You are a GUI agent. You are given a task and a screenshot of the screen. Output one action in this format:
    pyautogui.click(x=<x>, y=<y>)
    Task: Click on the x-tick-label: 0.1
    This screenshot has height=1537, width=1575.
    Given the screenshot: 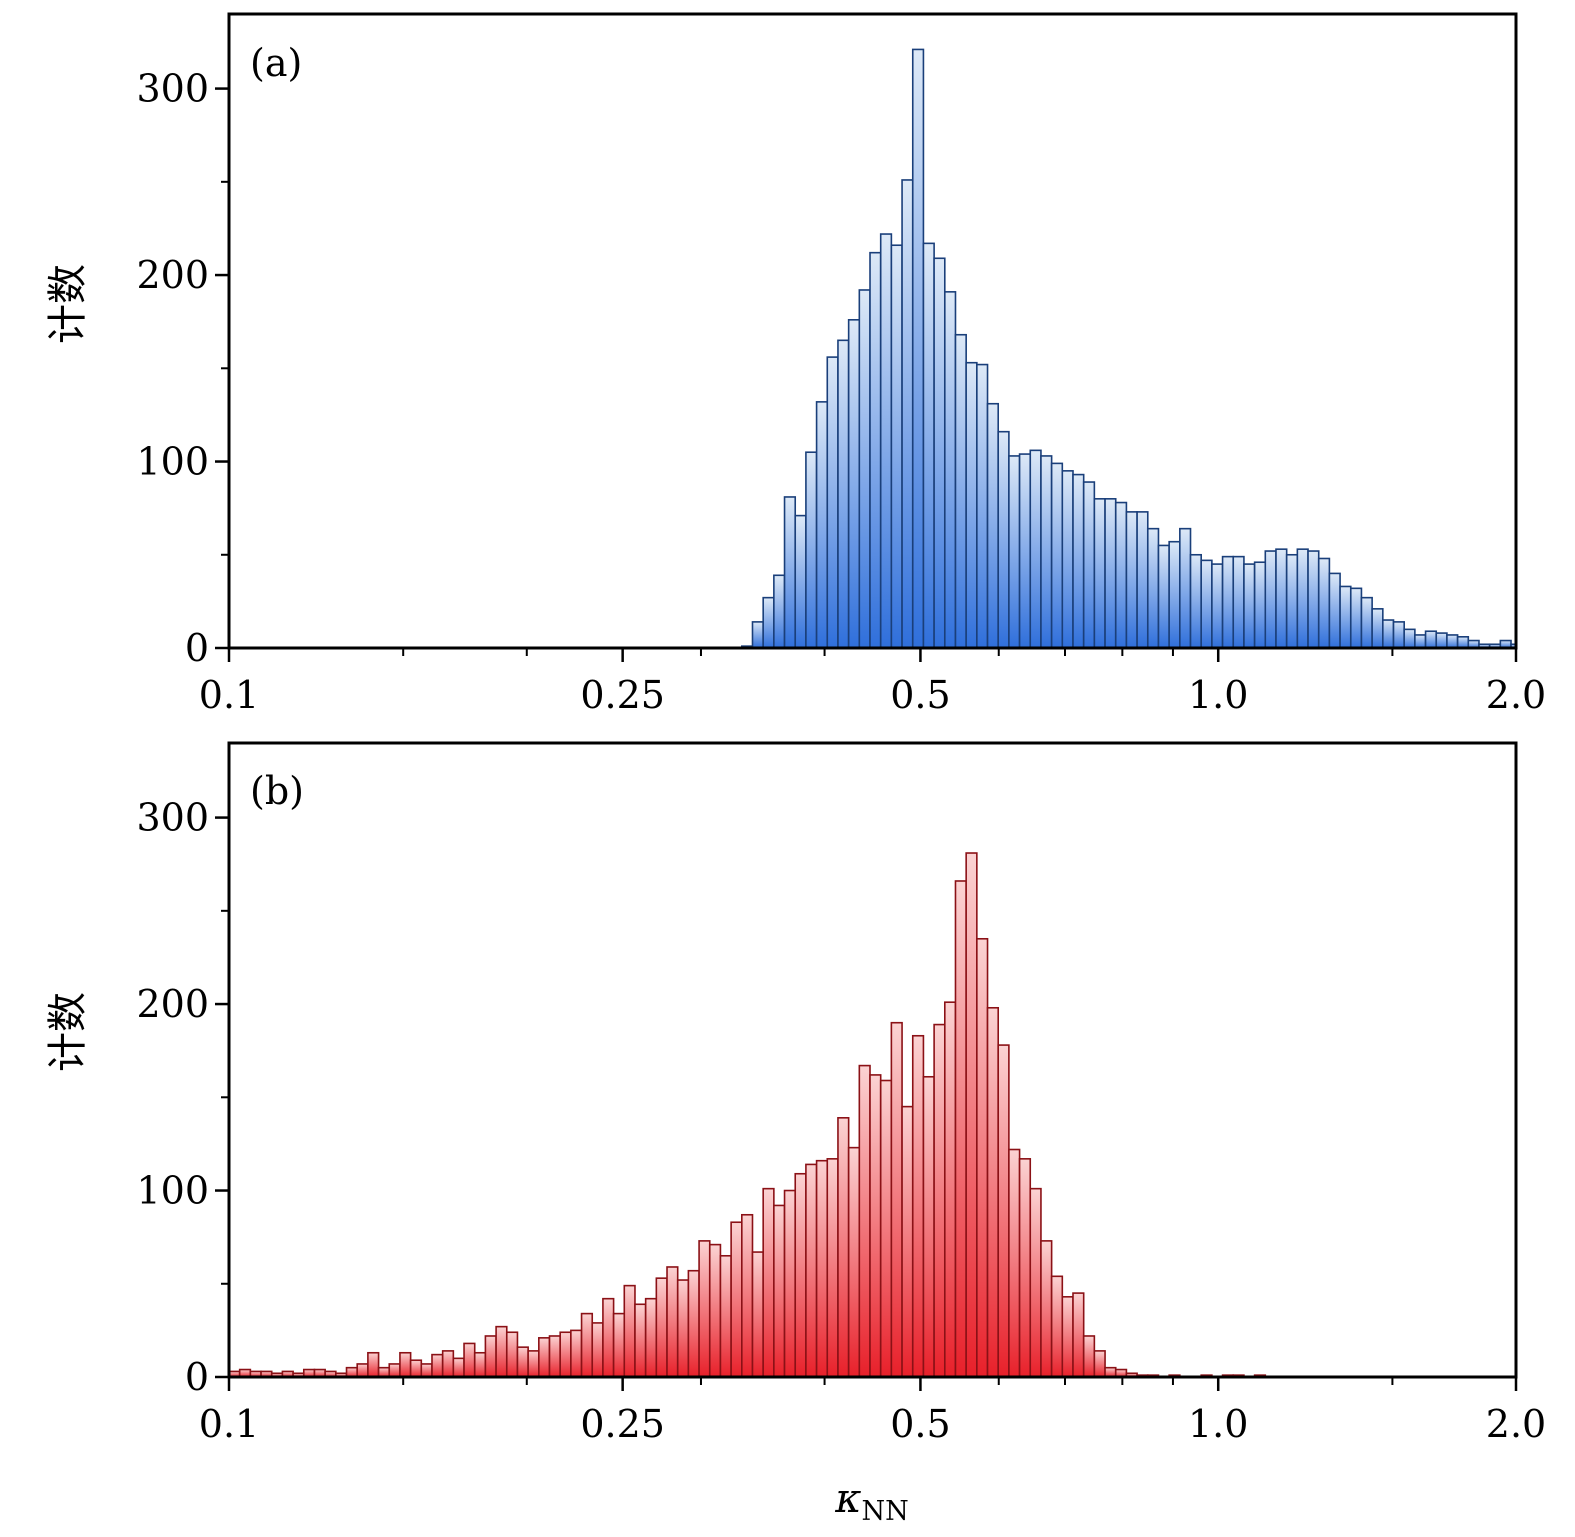 What is the action you would take?
    pyautogui.click(x=229, y=1424)
    